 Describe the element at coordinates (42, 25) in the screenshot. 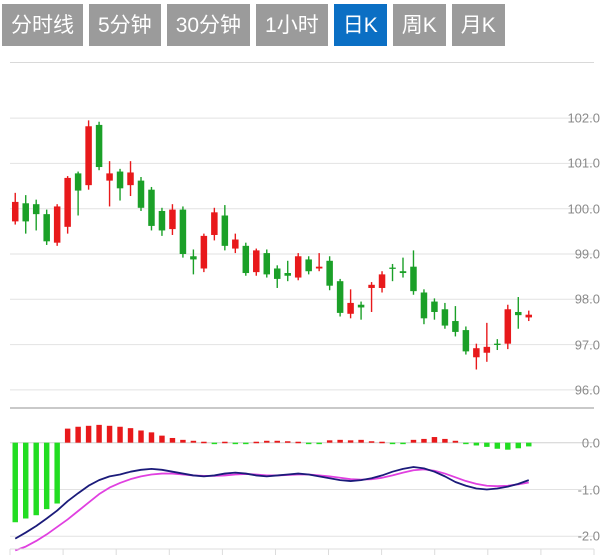

I see `tab-period-0: 分时线` at that location.